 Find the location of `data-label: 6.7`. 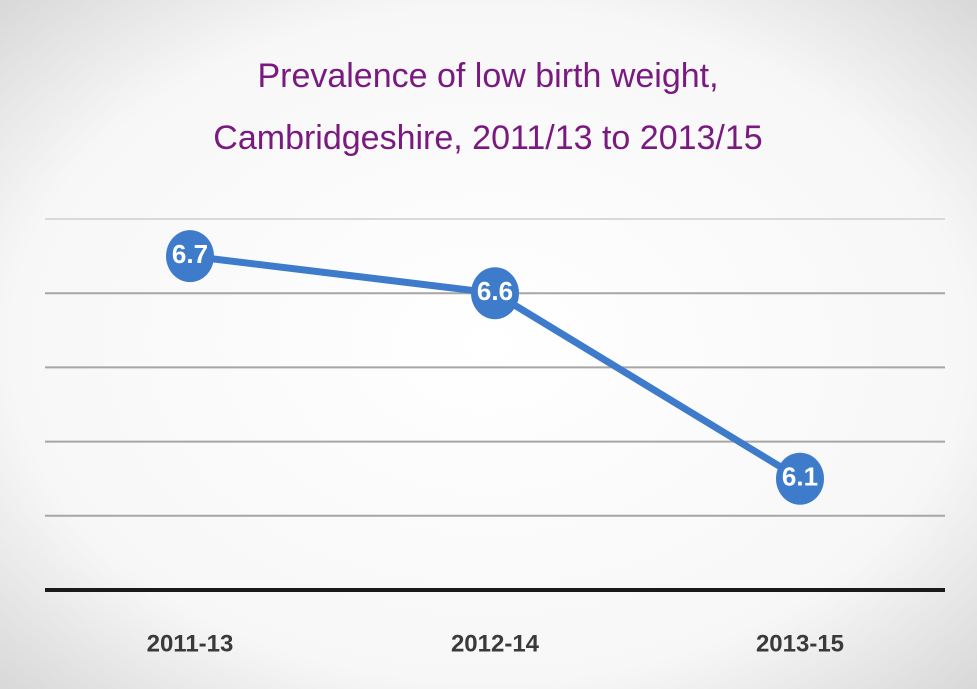

data-label: 6.7 is located at coordinates (190, 254).